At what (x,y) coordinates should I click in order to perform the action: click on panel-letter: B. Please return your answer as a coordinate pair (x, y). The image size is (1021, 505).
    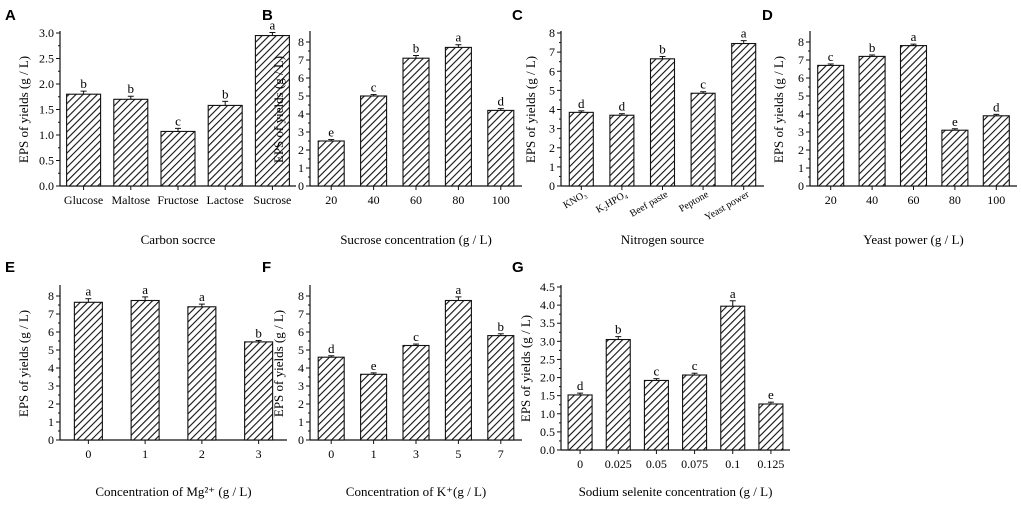
    Looking at the image, I should click on (267, 15).